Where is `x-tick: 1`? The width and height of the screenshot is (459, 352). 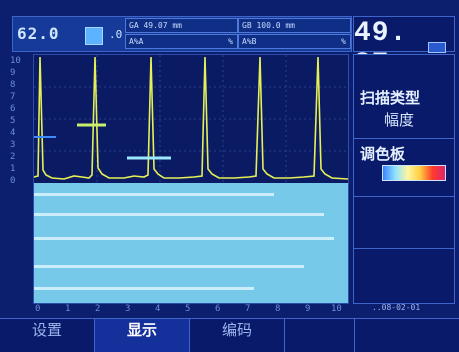
x-tick: 1 is located at coordinates (68, 309).